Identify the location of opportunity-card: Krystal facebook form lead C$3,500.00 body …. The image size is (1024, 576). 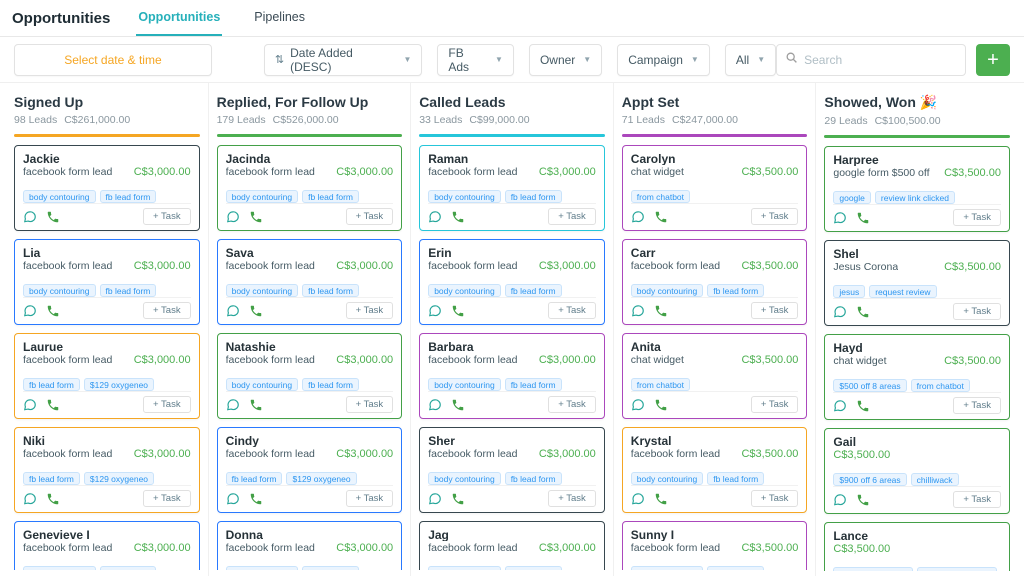
(714, 470).